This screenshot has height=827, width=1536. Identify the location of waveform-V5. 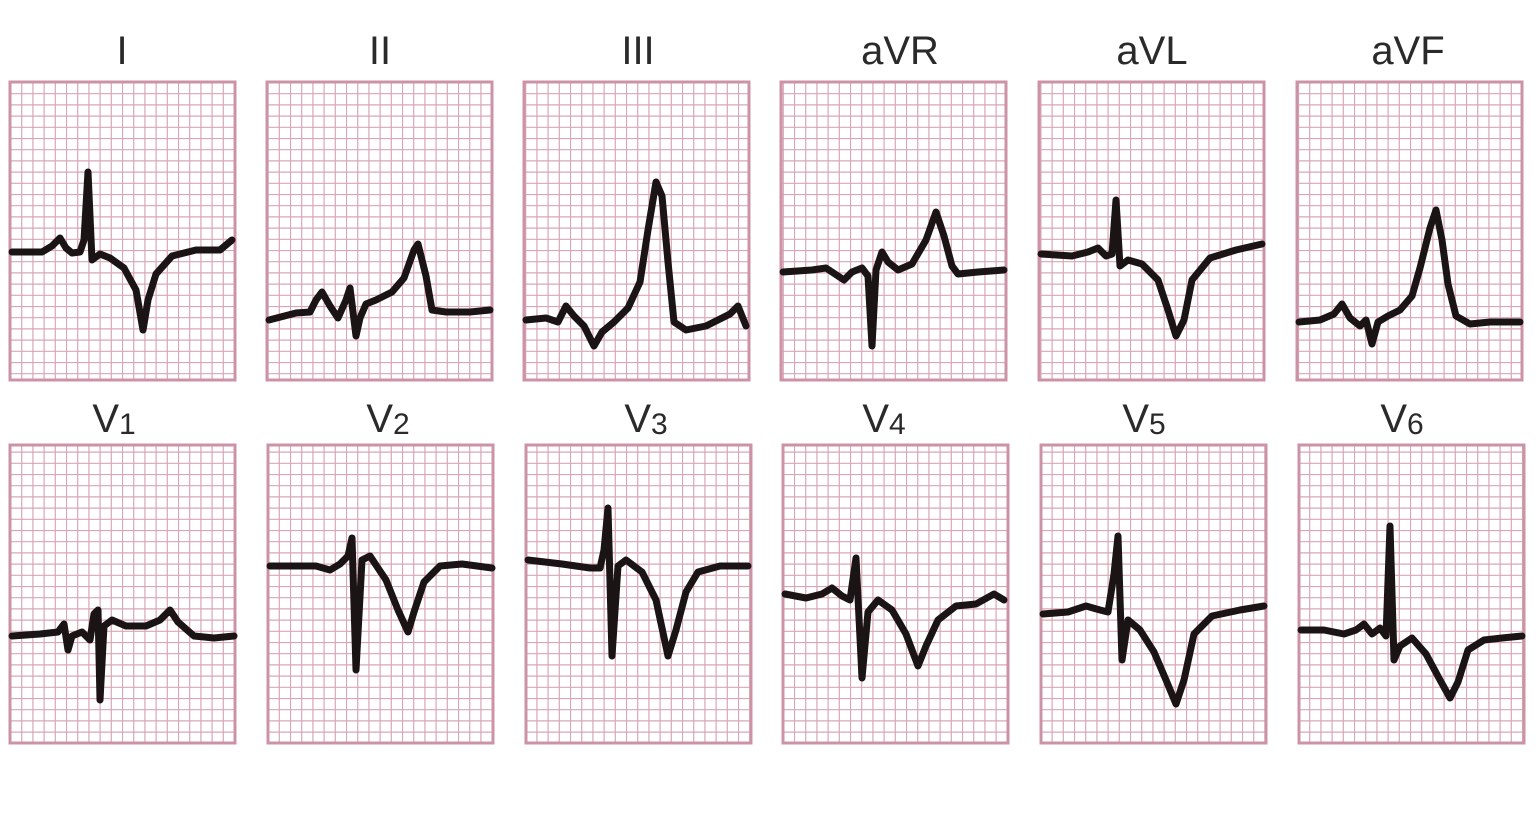
(1153, 620).